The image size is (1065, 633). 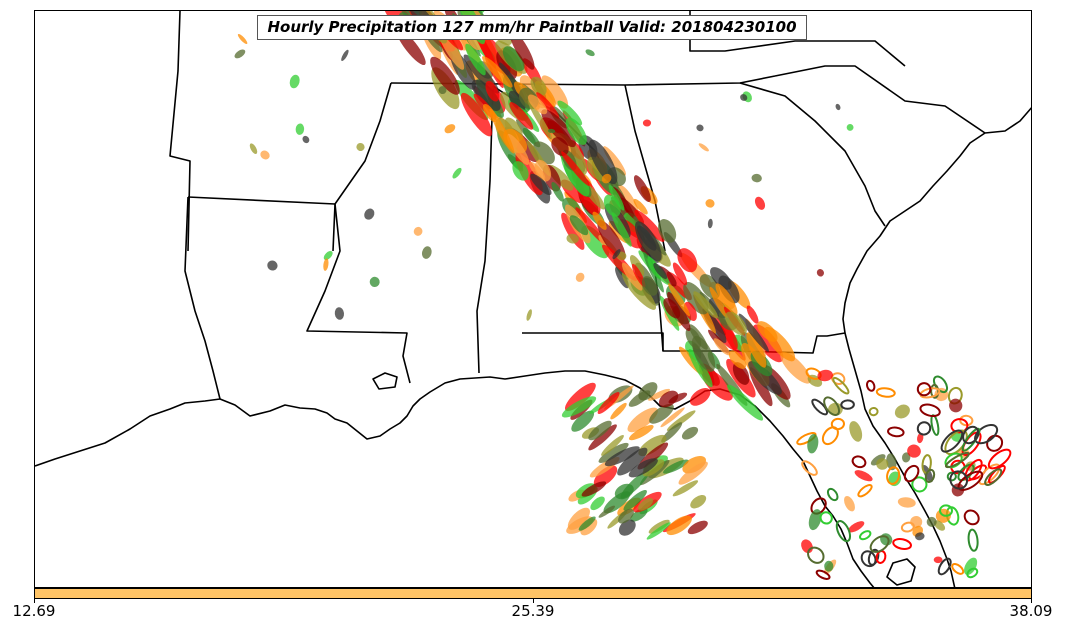 I want to click on colorbar-tick-label-min: 12.69, so click(x=34, y=611).